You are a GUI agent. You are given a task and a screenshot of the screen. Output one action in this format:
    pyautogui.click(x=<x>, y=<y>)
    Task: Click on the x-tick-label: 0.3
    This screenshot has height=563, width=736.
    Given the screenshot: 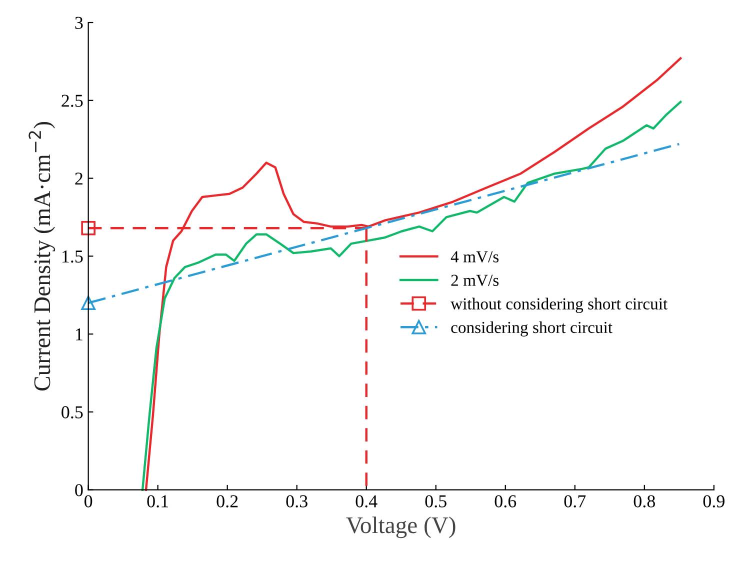 What is the action you would take?
    pyautogui.click(x=297, y=501)
    